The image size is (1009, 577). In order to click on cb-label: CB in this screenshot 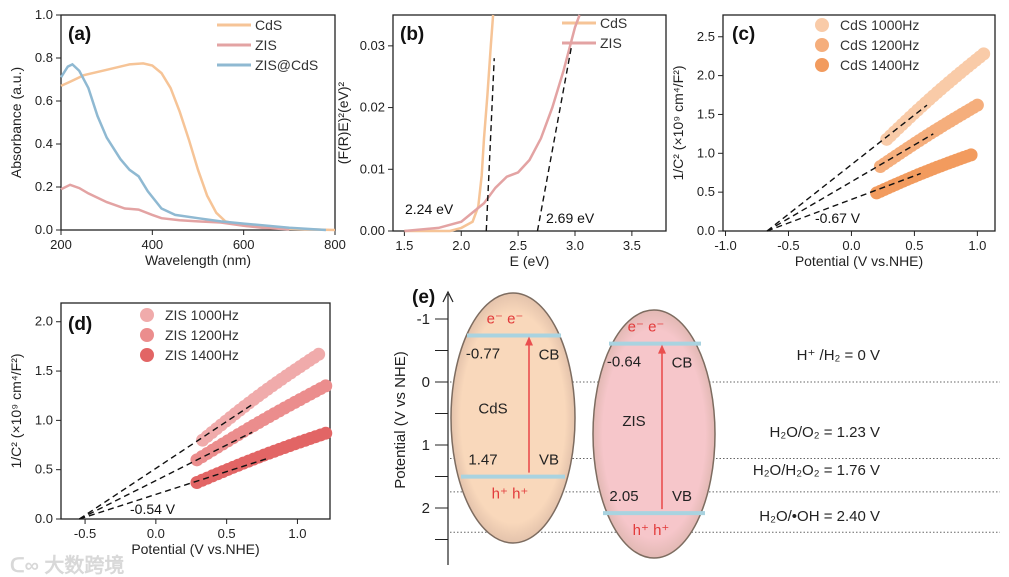, I will do `click(549, 354)`.